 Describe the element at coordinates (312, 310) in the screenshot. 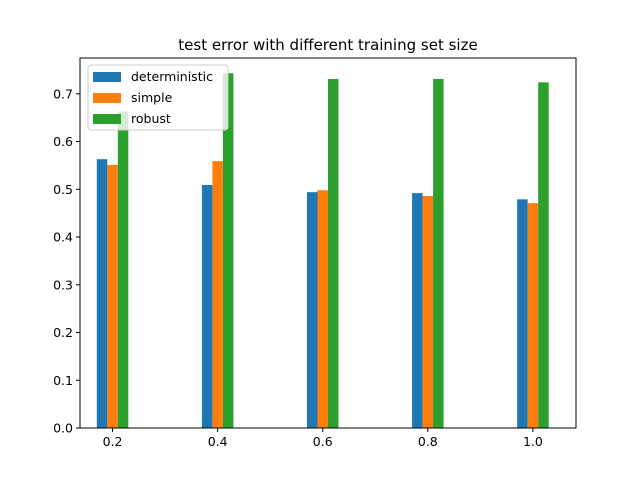

I see `bar-deterministic-0.6` at that location.